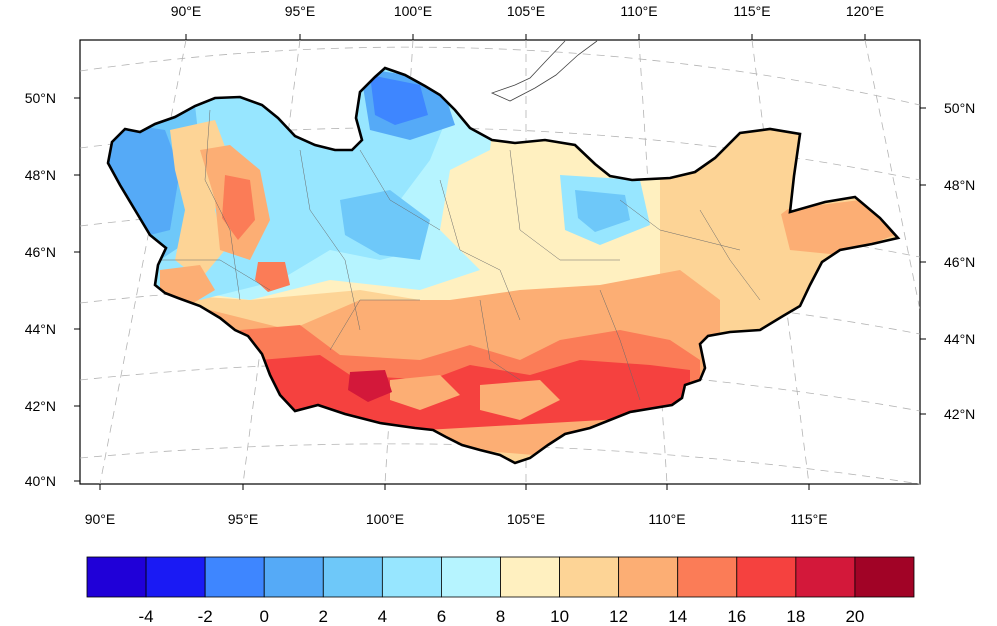 The image size is (997, 626). I want to click on colorbar-label: 6, so click(441, 616).